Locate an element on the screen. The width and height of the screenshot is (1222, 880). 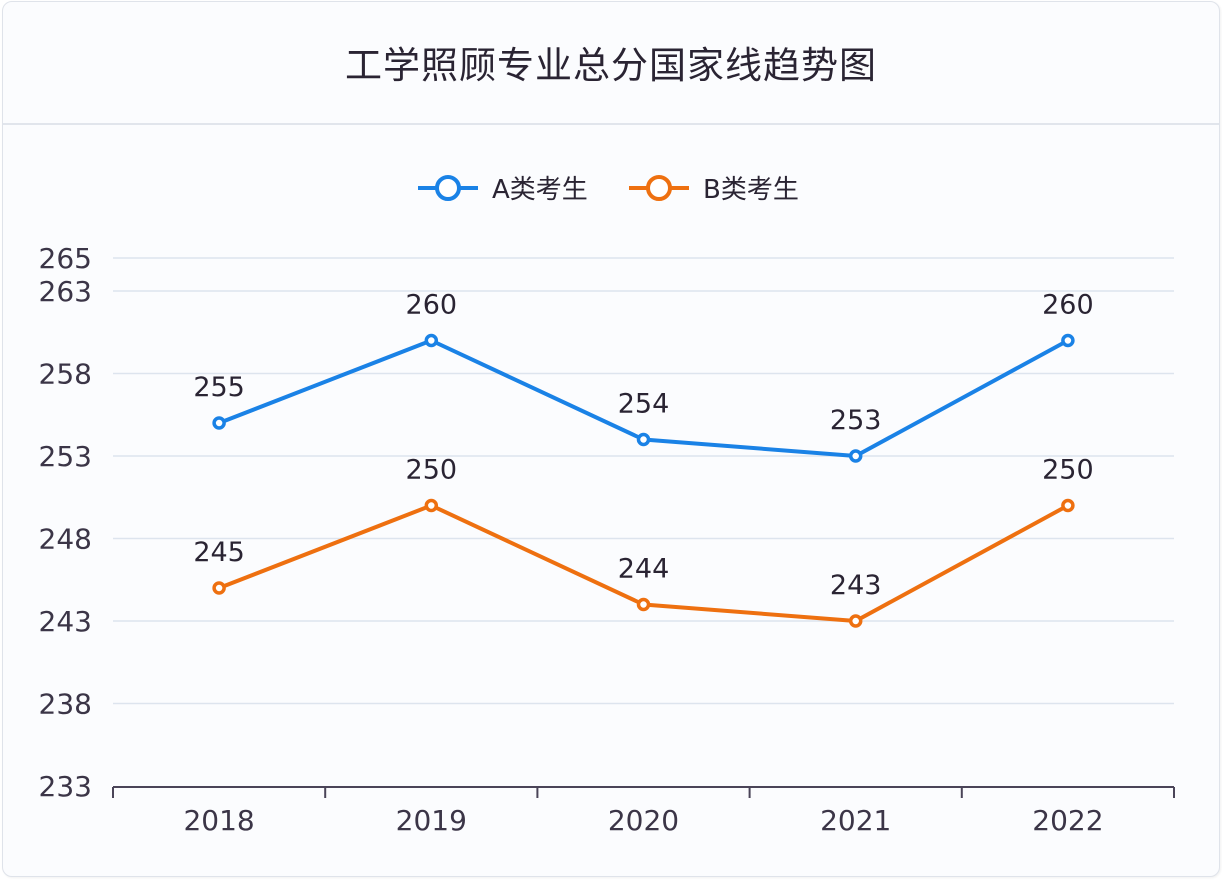
x-tick-label: 2018 is located at coordinates (218, 820).